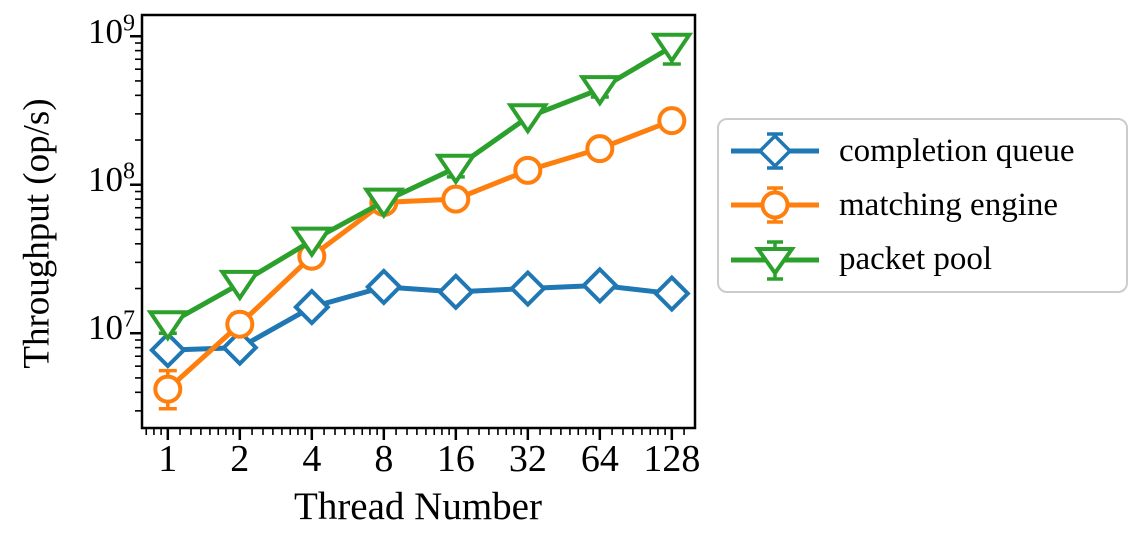 The image size is (1148, 542). I want to click on legend-symbol-circle, so click(775, 205).